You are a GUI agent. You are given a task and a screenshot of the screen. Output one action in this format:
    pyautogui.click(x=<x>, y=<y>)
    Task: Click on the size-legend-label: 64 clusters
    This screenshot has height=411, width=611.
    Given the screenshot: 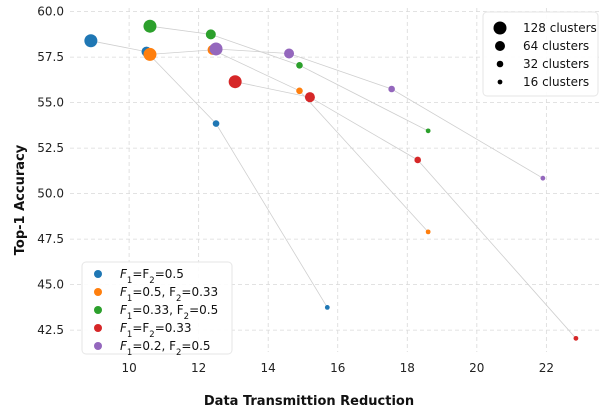 What is the action you would take?
    pyautogui.click(x=556, y=46)
    